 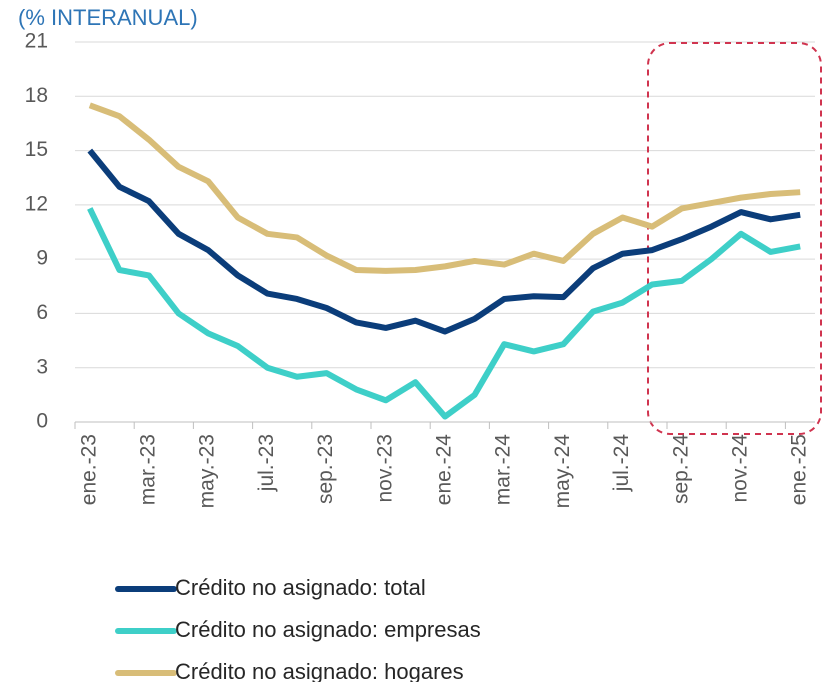 What do you see at coordinates (207, 471) in the screenshot?
I see `x-tick-label: may.-23` at bounding box center [207, 471].